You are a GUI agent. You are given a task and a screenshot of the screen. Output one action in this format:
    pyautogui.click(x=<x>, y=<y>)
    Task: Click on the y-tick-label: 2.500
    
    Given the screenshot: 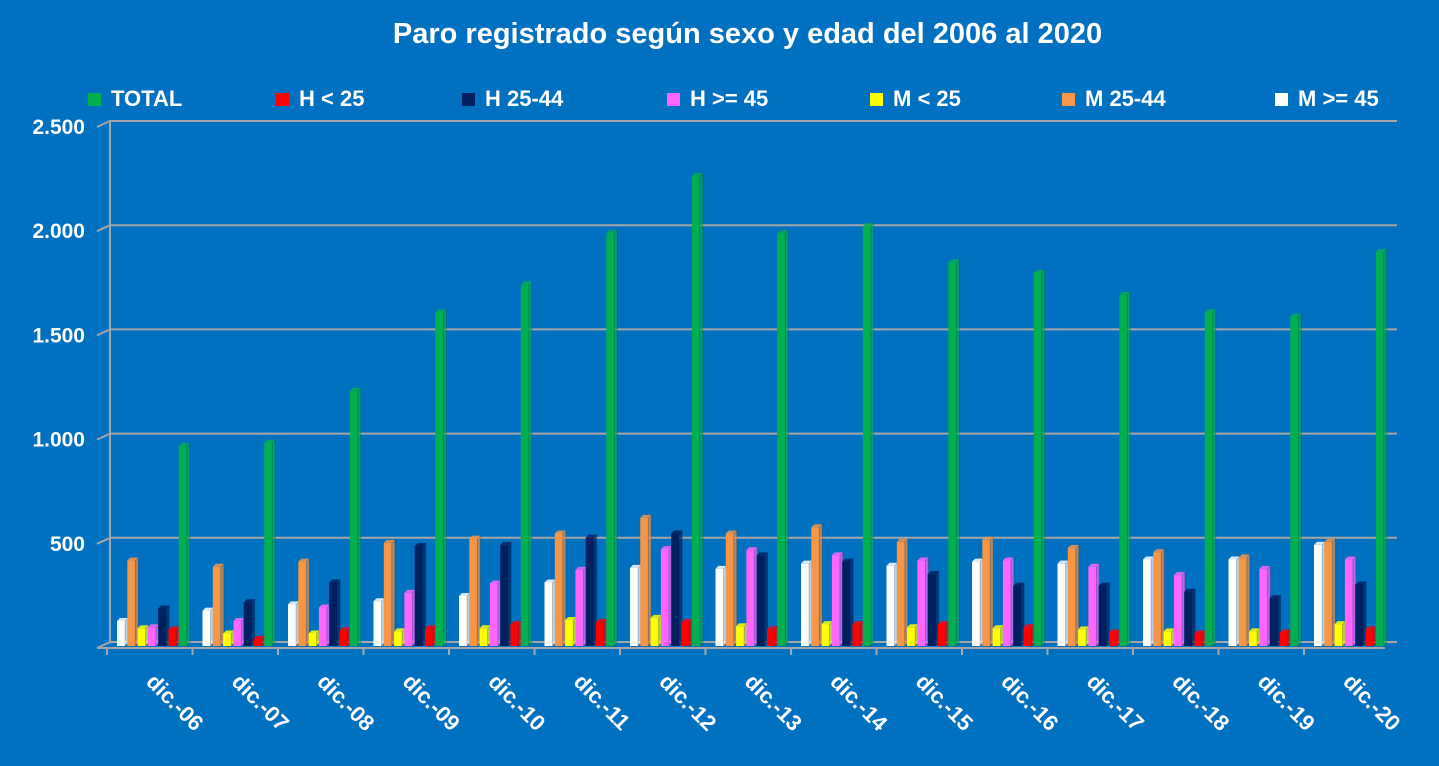 What is the action you would take?
    pyautogui.click(x=58, y=127)
    